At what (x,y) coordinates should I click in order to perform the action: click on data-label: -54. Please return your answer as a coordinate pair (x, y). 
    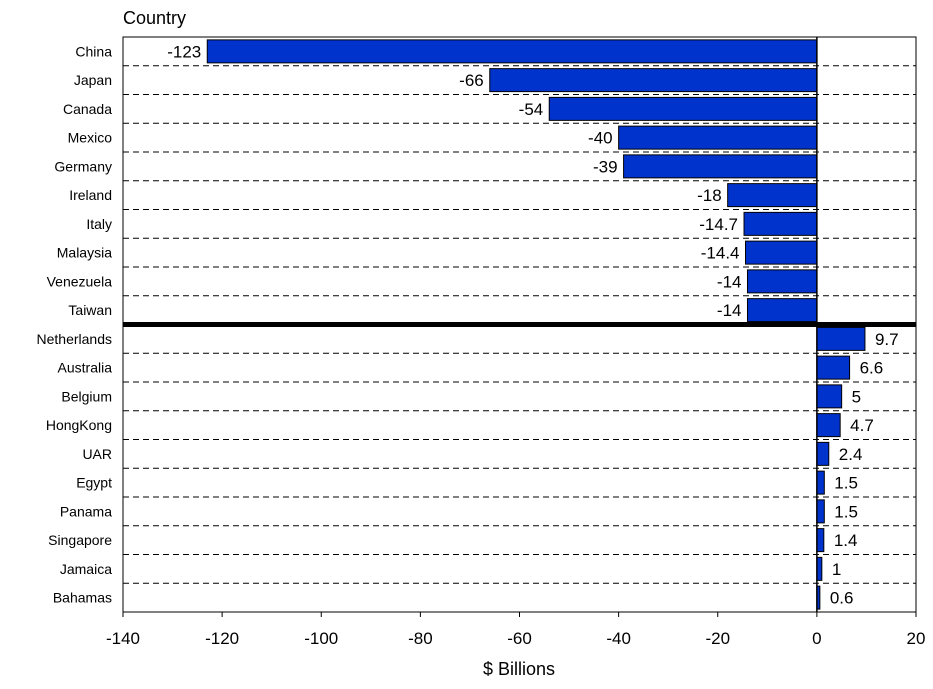
    Looking at the image, I should click on (531, 109).